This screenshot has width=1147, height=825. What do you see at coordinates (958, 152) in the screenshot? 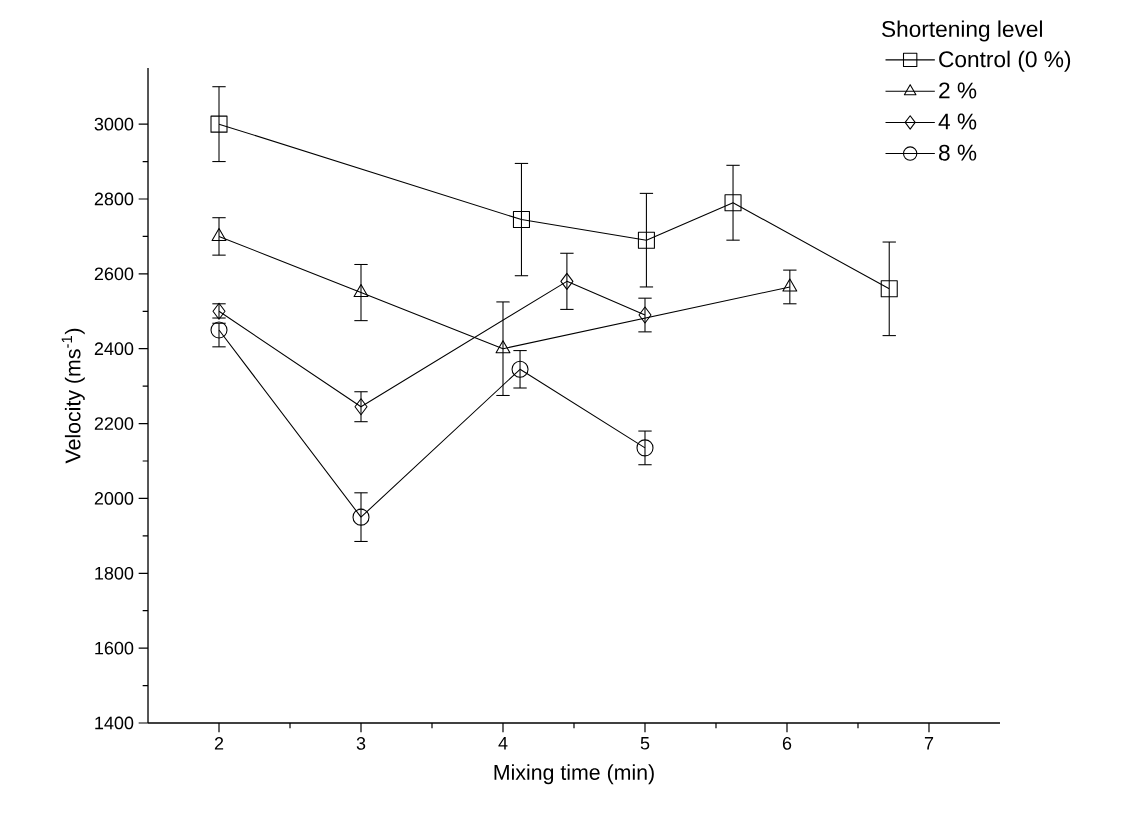
I see `legend-label: 8 %` at bounding box center [958, 152].